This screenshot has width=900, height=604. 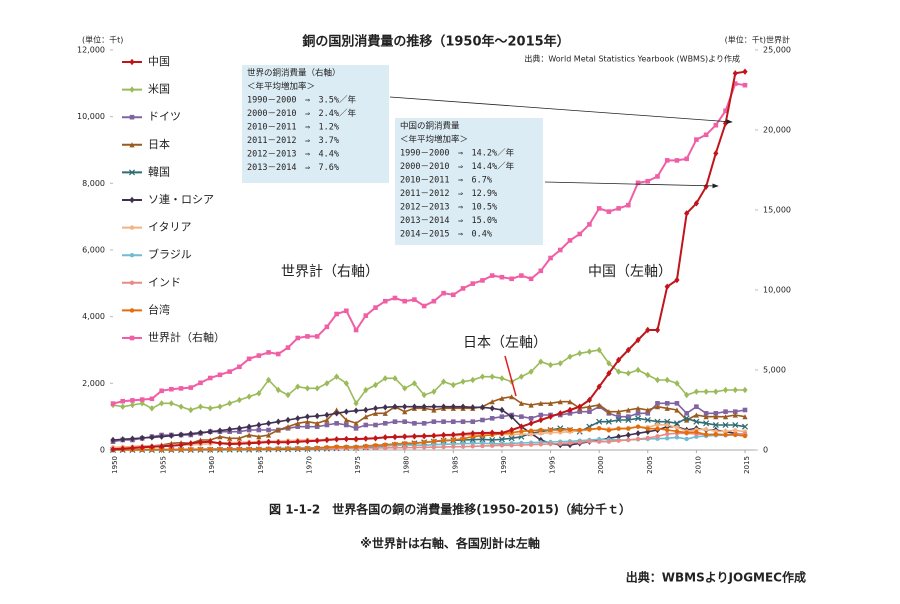 I want to click on annotation-arrow, so click(x=510, y=376).